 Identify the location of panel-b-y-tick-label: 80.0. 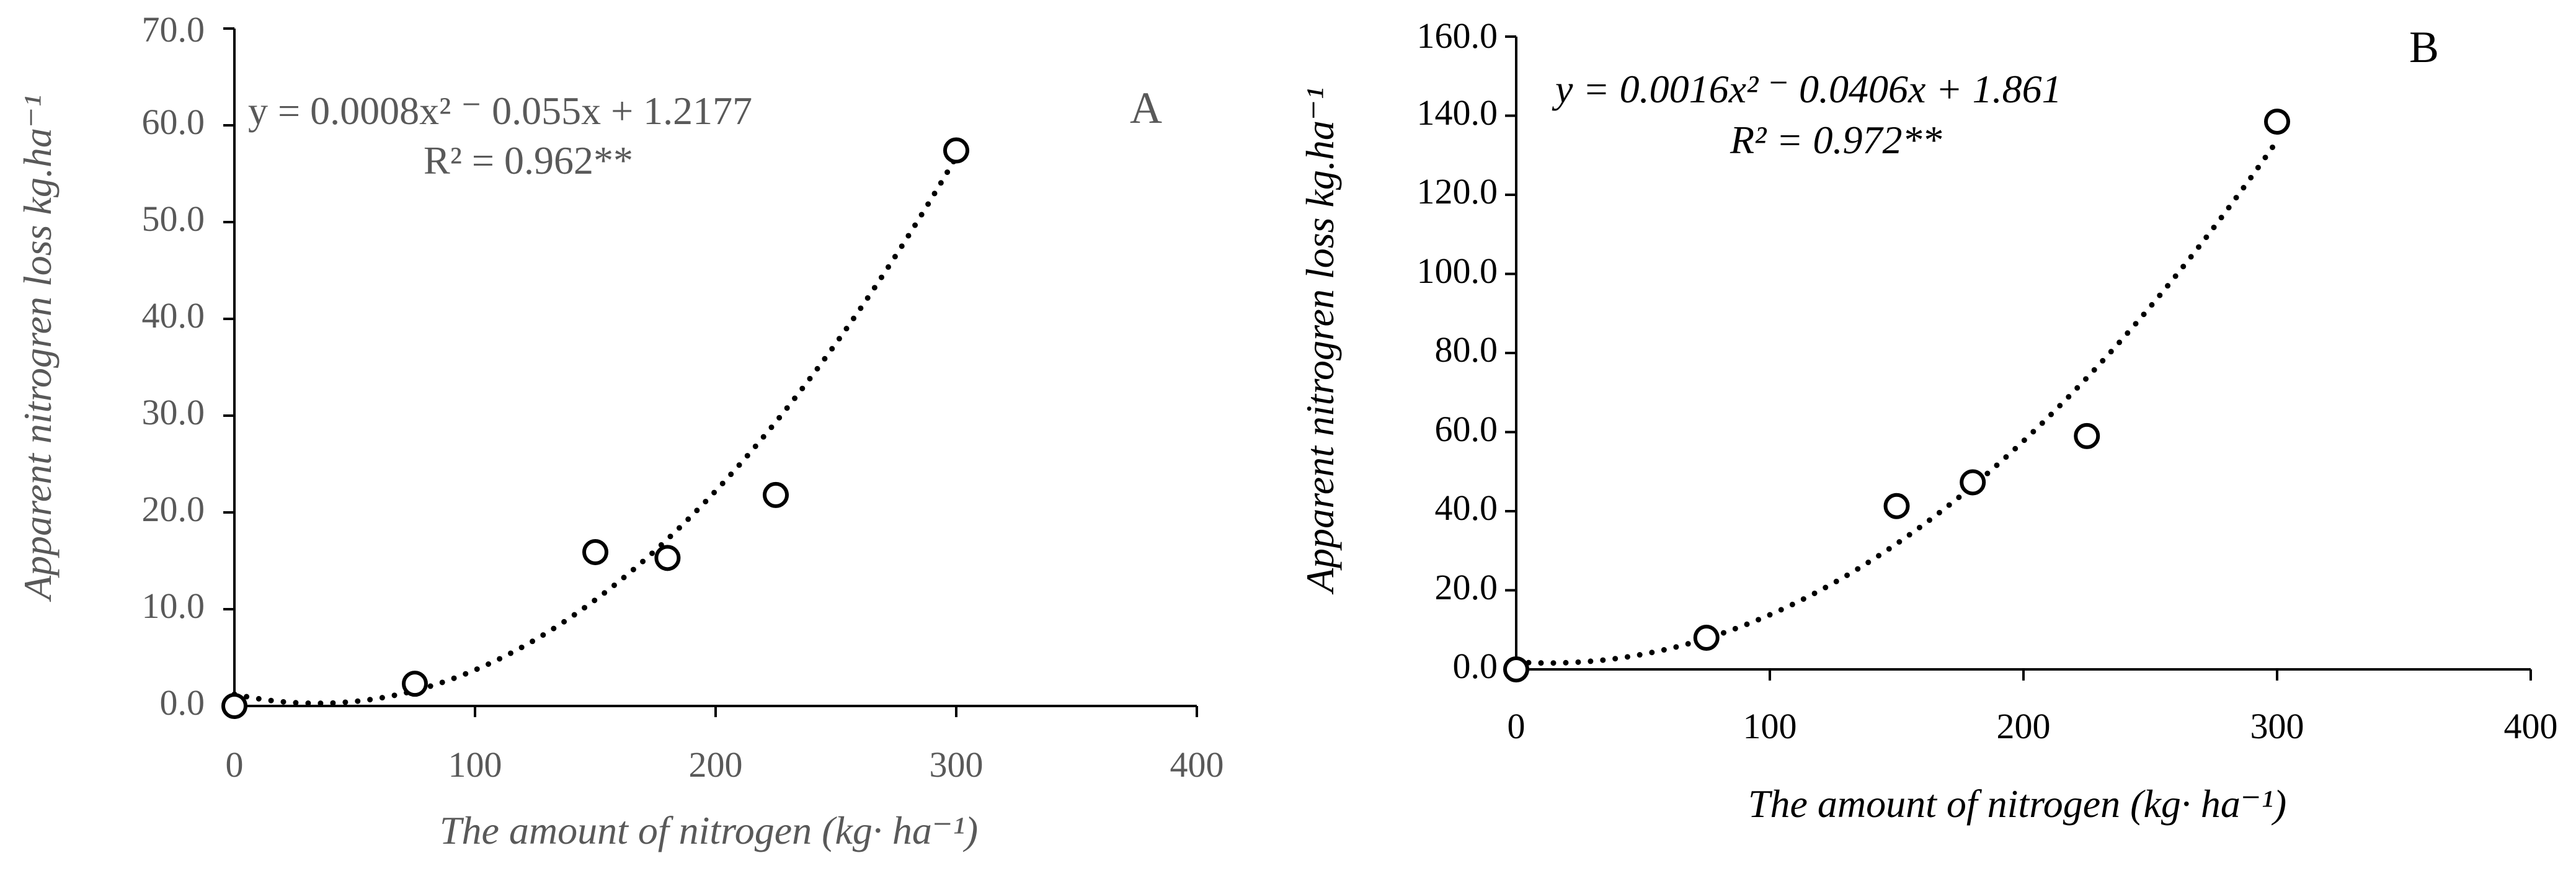
(1466, 349).